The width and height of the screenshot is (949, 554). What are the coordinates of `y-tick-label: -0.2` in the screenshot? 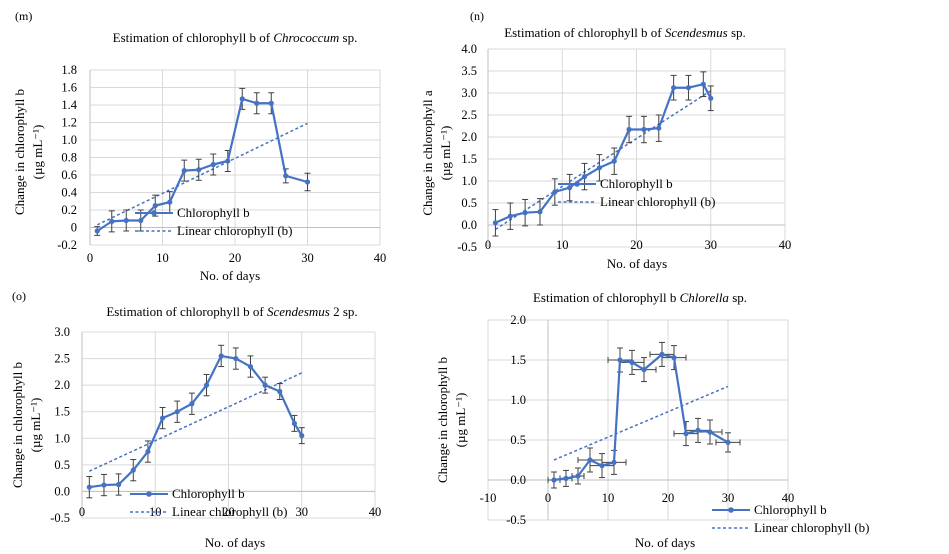 It's located at (67, 245).